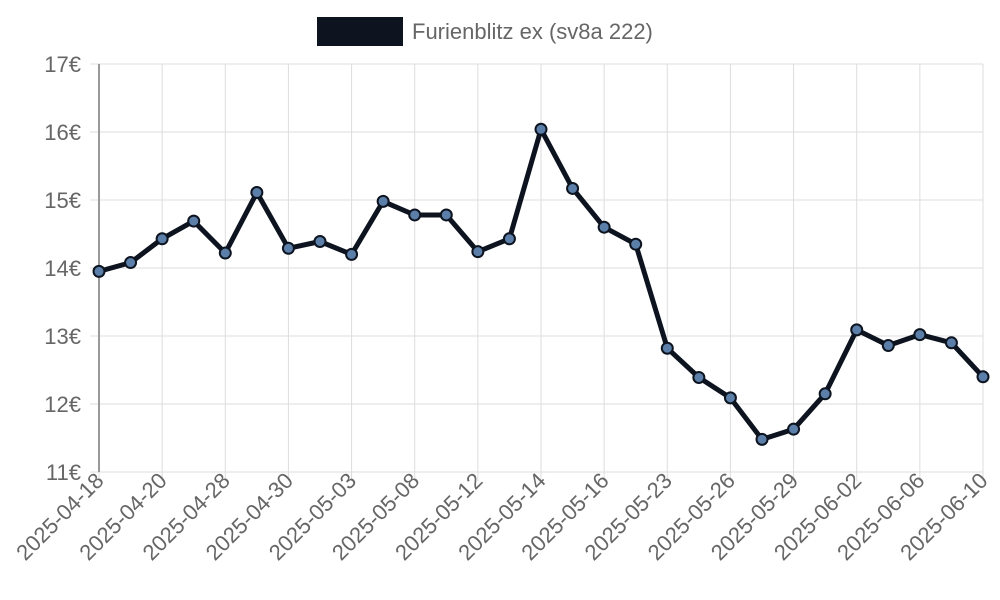 The height and width of the screenshot is (600, 1000). What do you see at coordinates (63, 472) in the screenshot?
I see `y-tick-label: 11€` at bounding box center [63, 472].